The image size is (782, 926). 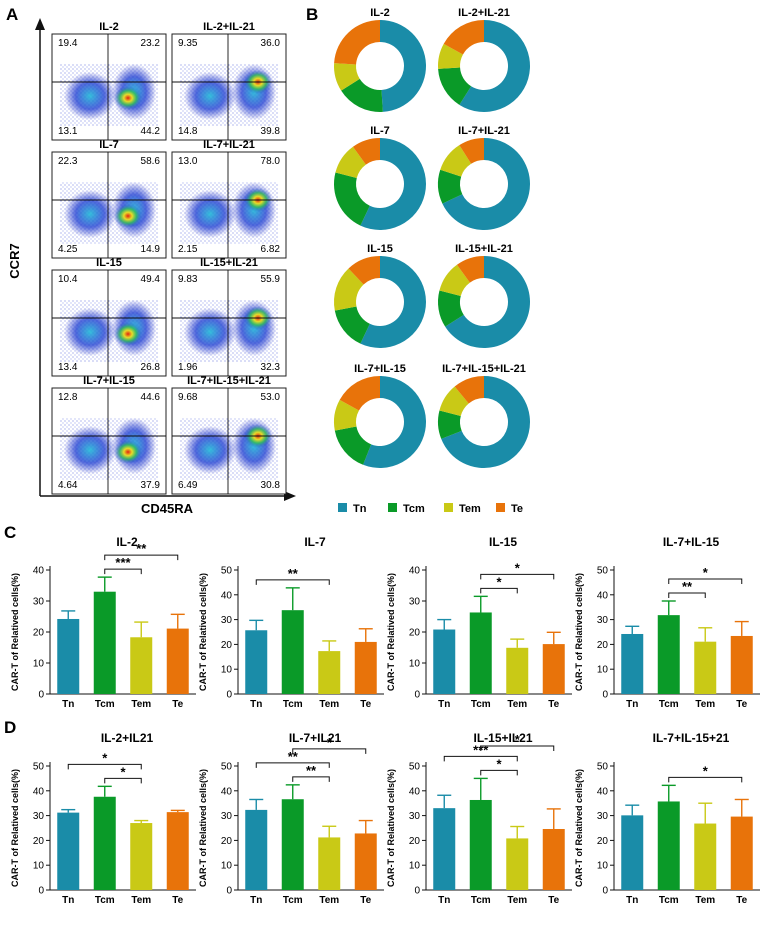 What do you see at coordinates (141, 900) in the screenshot?
I see `bar-x-tick-label: Tem` at bounding box center [141, 900].